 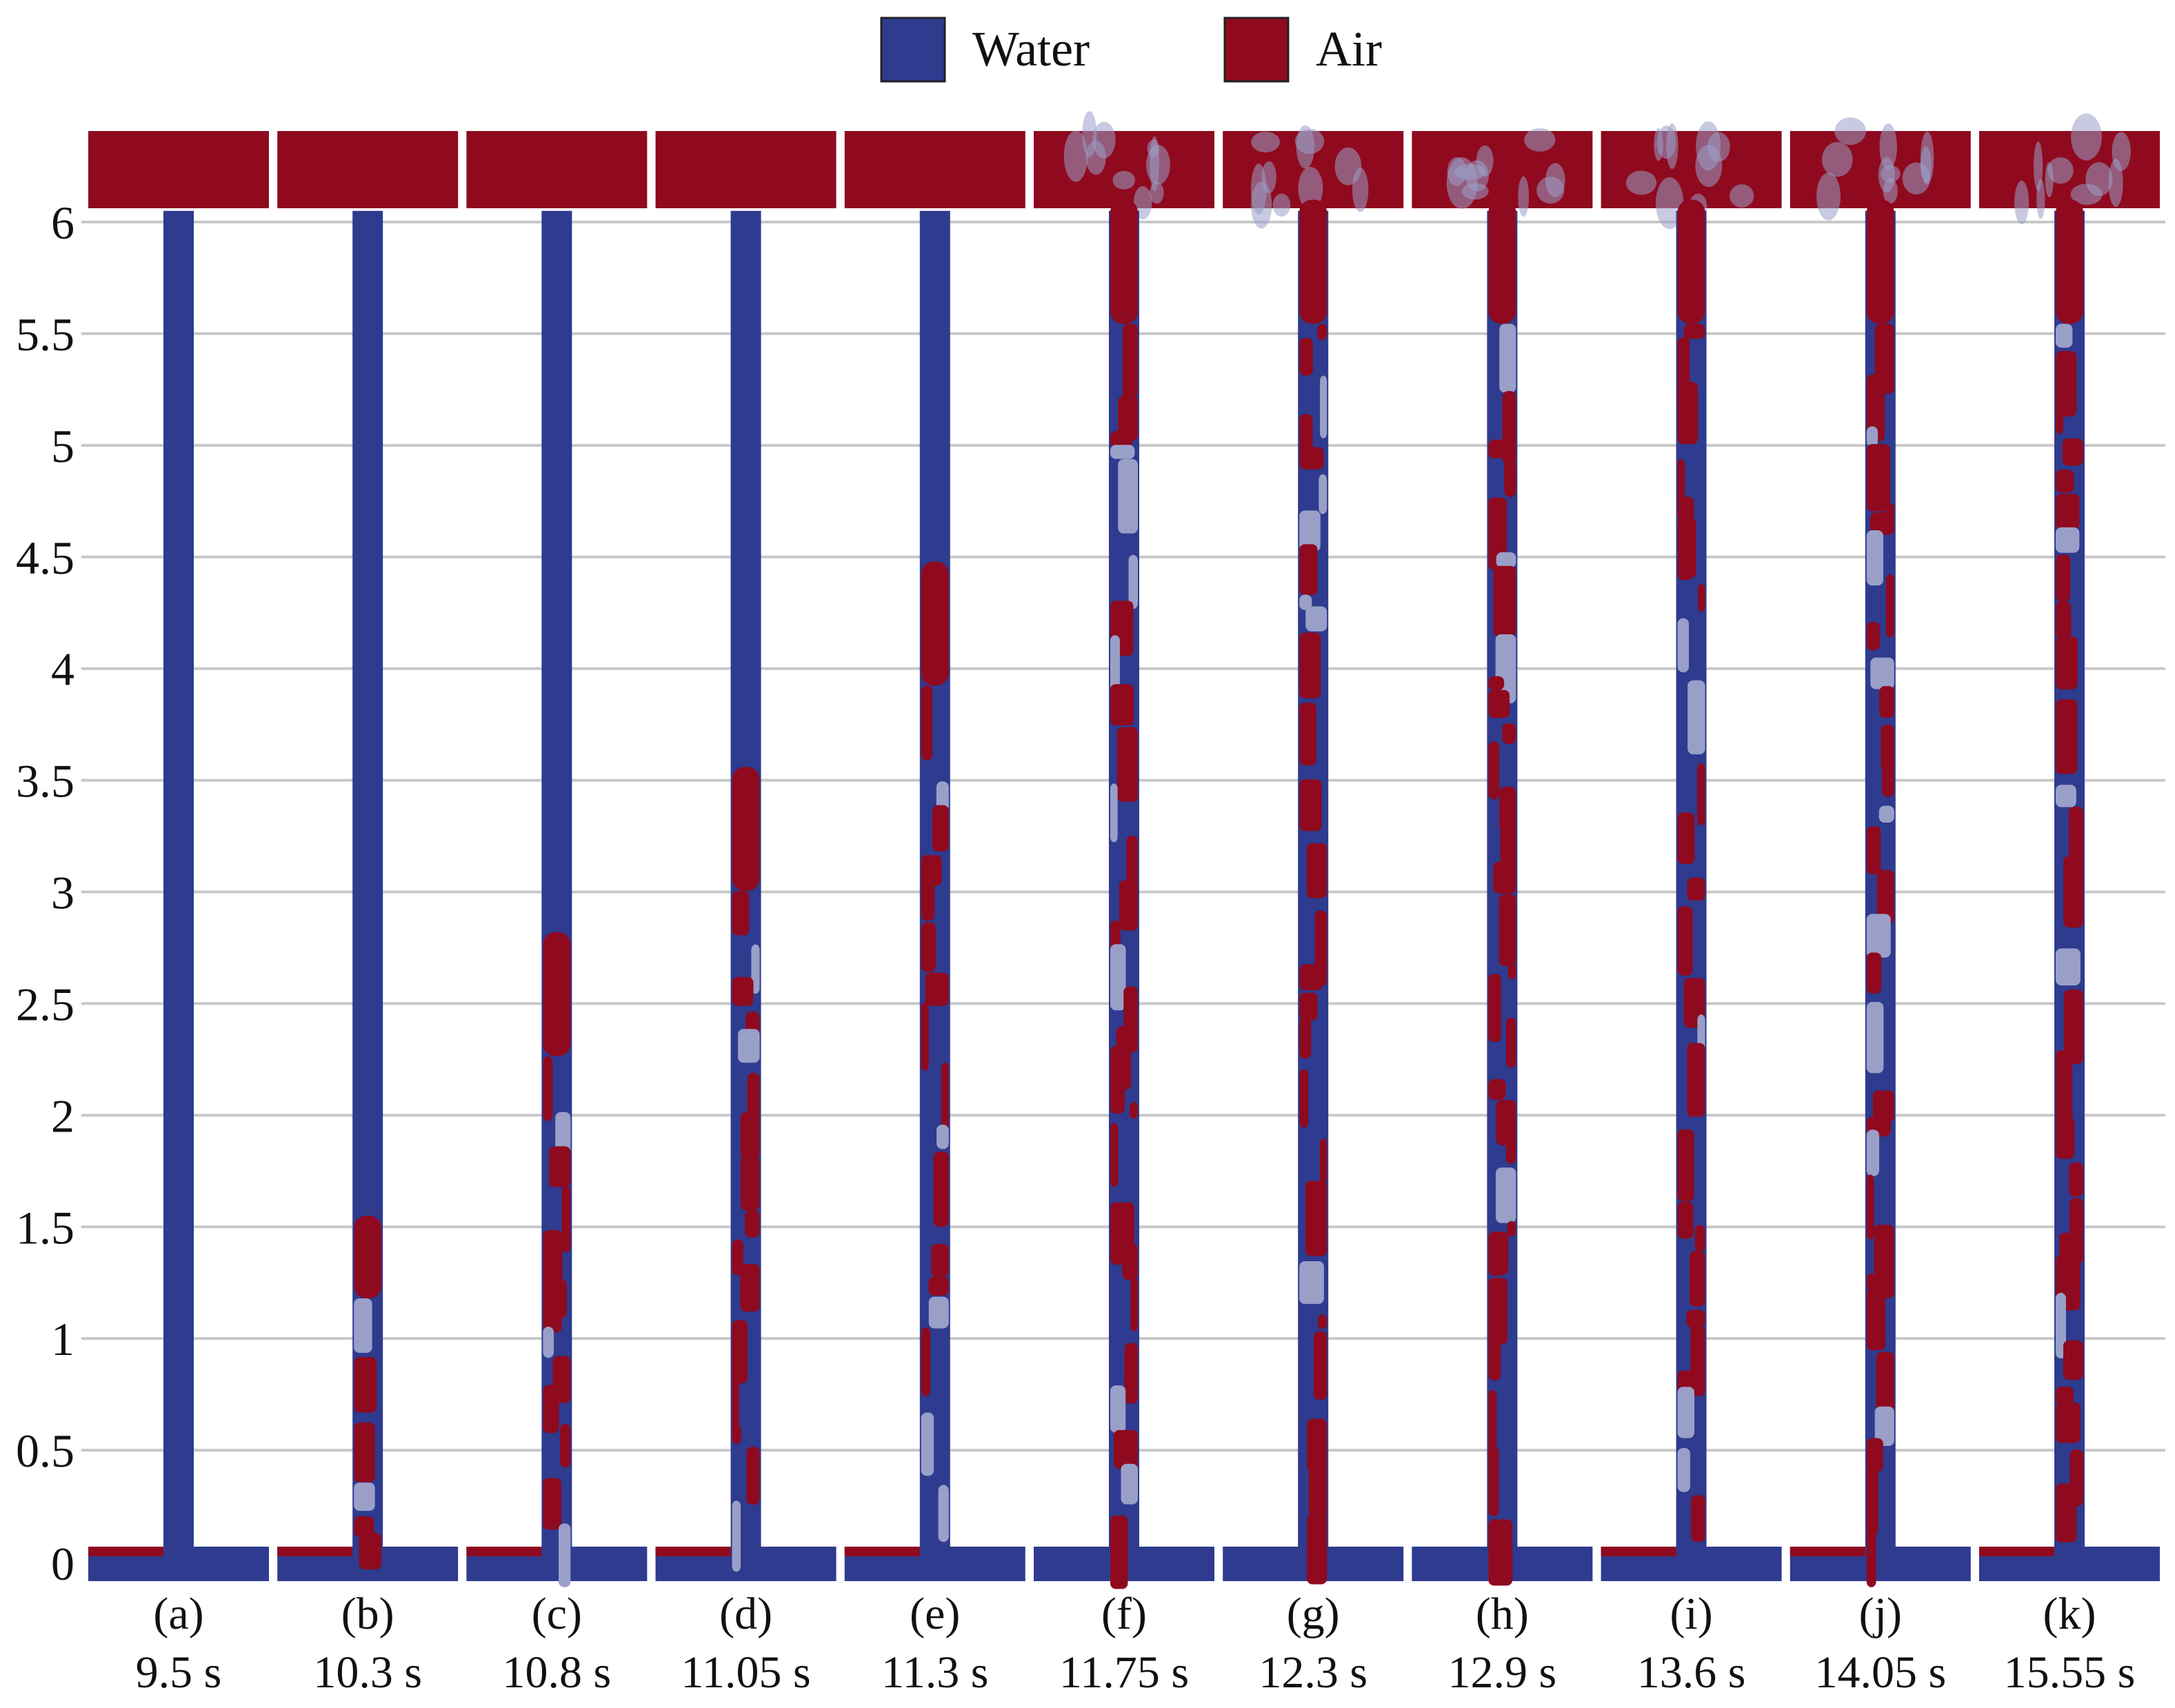 What do you see at coordinates (935, 1672) in the screenshot?
I see `panel-time: 11.3 s` at bounding box center [935, 1672].